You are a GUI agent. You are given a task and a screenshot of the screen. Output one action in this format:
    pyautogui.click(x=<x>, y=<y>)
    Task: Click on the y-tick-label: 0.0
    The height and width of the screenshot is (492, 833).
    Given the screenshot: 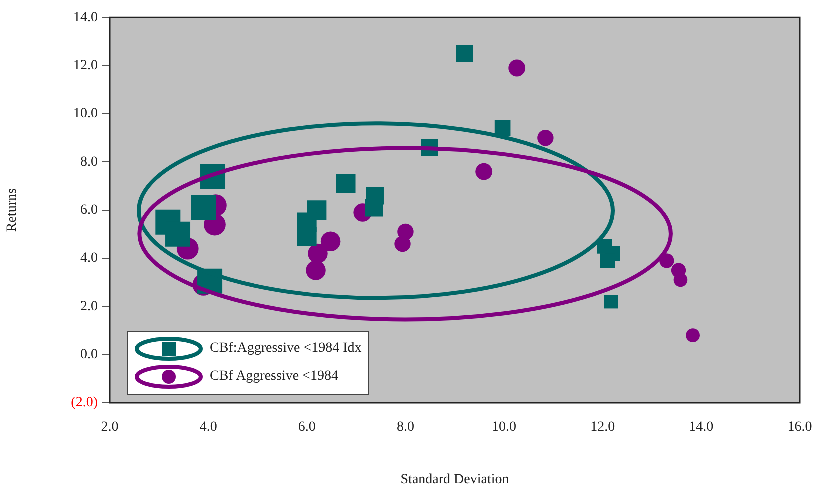 What is the action you would take?
    pyautogui.click(x=89, y=355)
    